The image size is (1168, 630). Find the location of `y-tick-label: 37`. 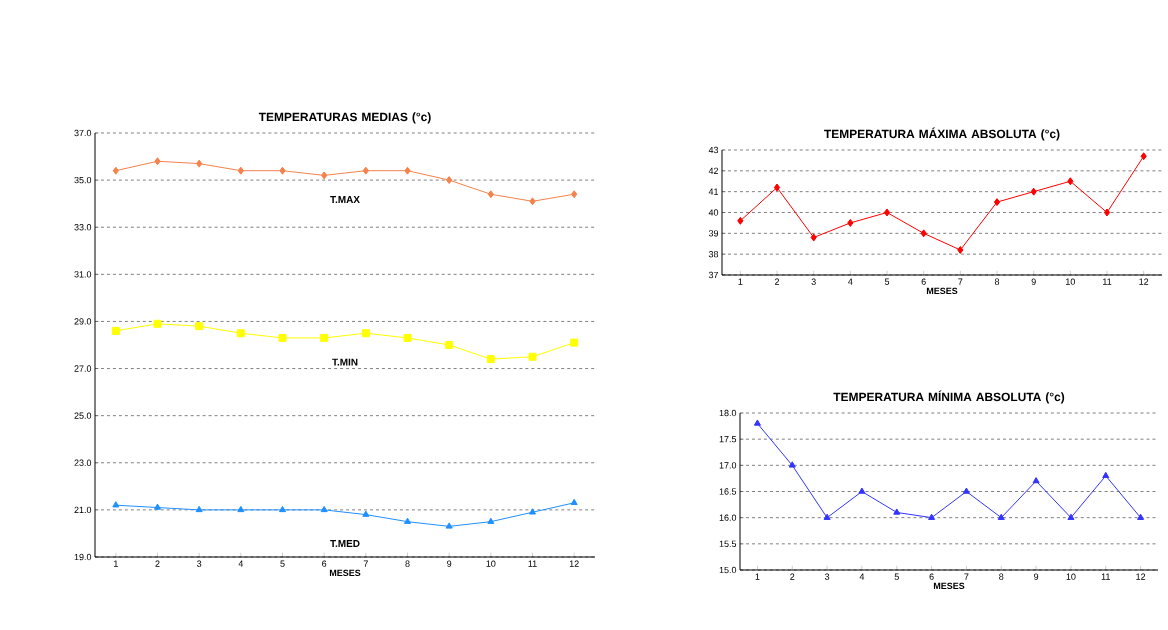

y-tick-label: 37 is located at coordinates (713, 275).